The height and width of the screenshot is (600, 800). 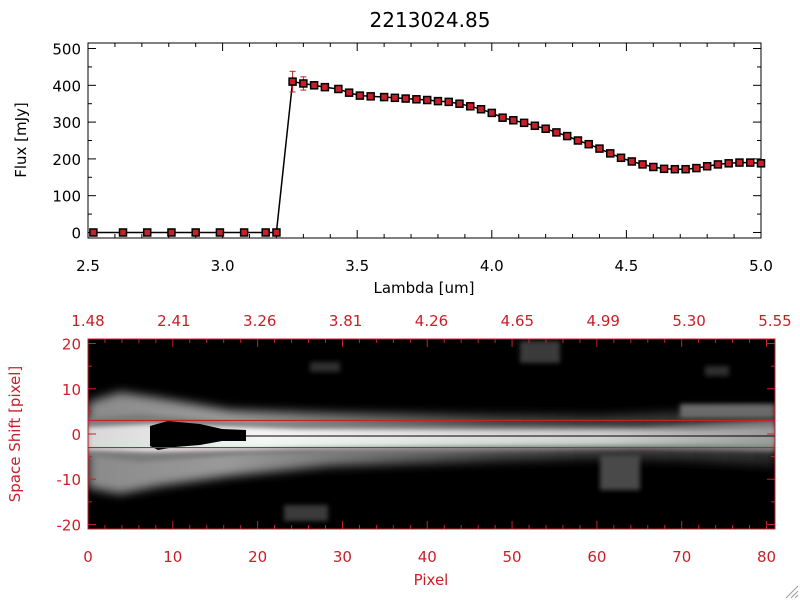 I want to click on flux-y-tick-label: 400, so click(x=66, y=86).